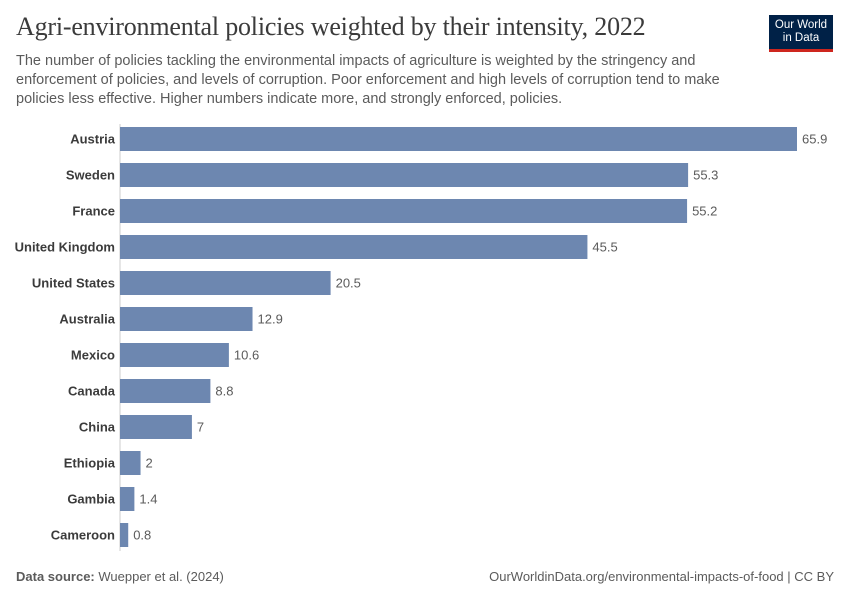 The width and height of the screenshot is (850, 600). Describe the element at coordinates (246, 355) in the screenshot. I see `value-label: 10.6` at that location.